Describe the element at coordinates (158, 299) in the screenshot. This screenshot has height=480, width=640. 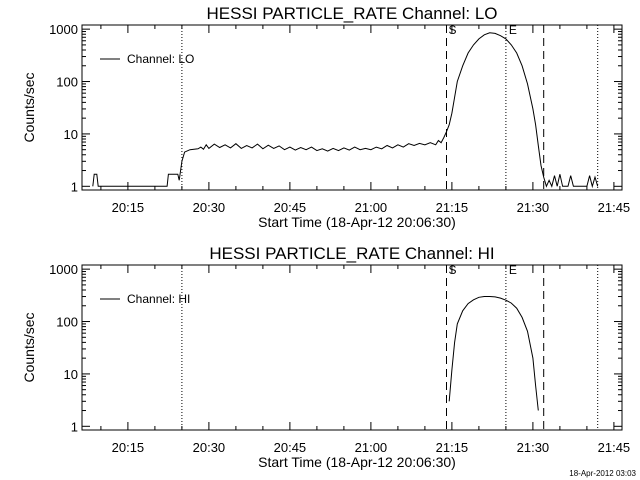
I see `legend-label: Channel: HI` at that location.